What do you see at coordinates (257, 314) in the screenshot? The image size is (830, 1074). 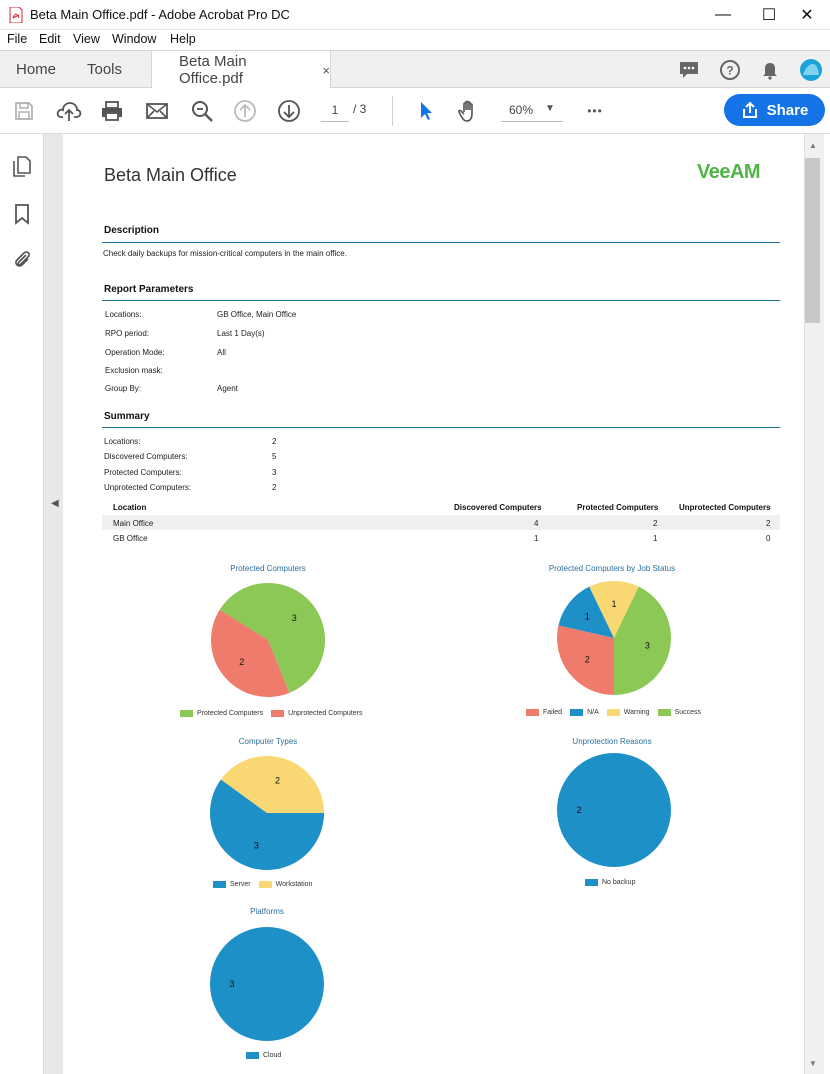 I see `param-value: GB Office, Main Office` at bounding box center [257, 314].